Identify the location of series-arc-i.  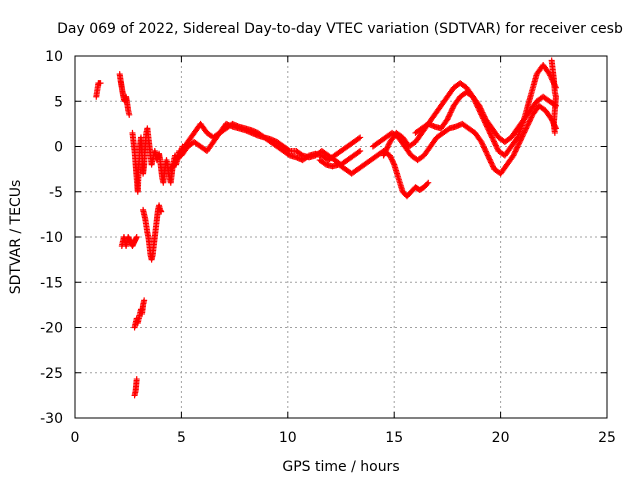
(271, 142).